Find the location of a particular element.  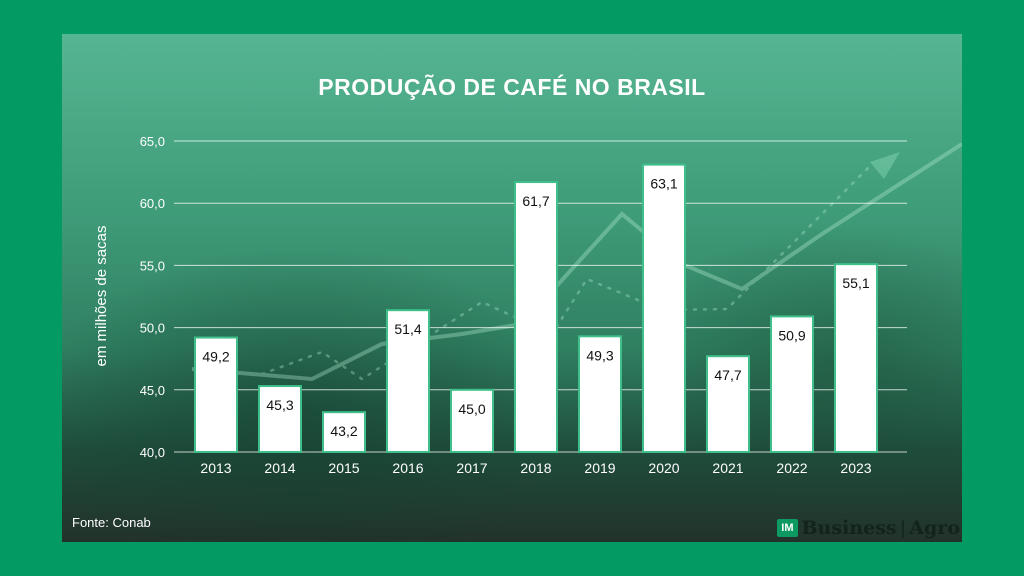

x-tick-label-2018: 2018 is located at coordinates (535, 468).